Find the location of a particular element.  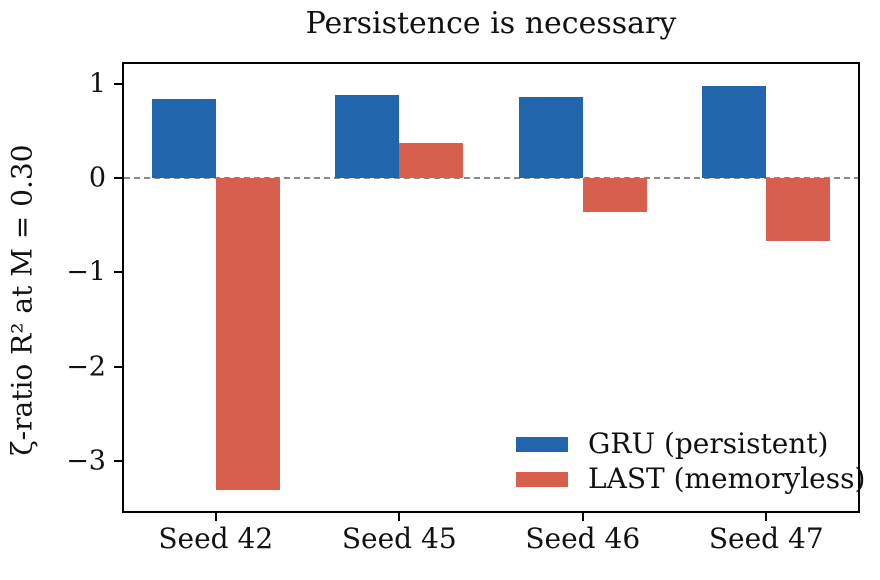

legend: GRU (persistent) LAST (memoryless) is located at coordinates (690, 461).